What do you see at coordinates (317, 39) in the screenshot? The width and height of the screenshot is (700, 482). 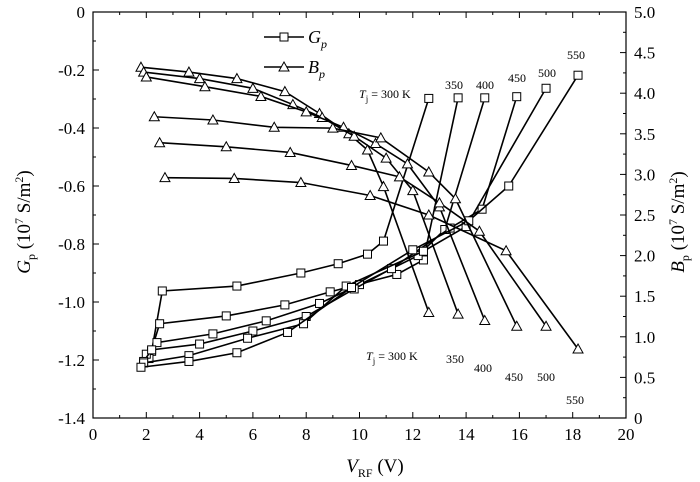 I see `legend-gp-label: Gp` at bounding box center [317, 39].